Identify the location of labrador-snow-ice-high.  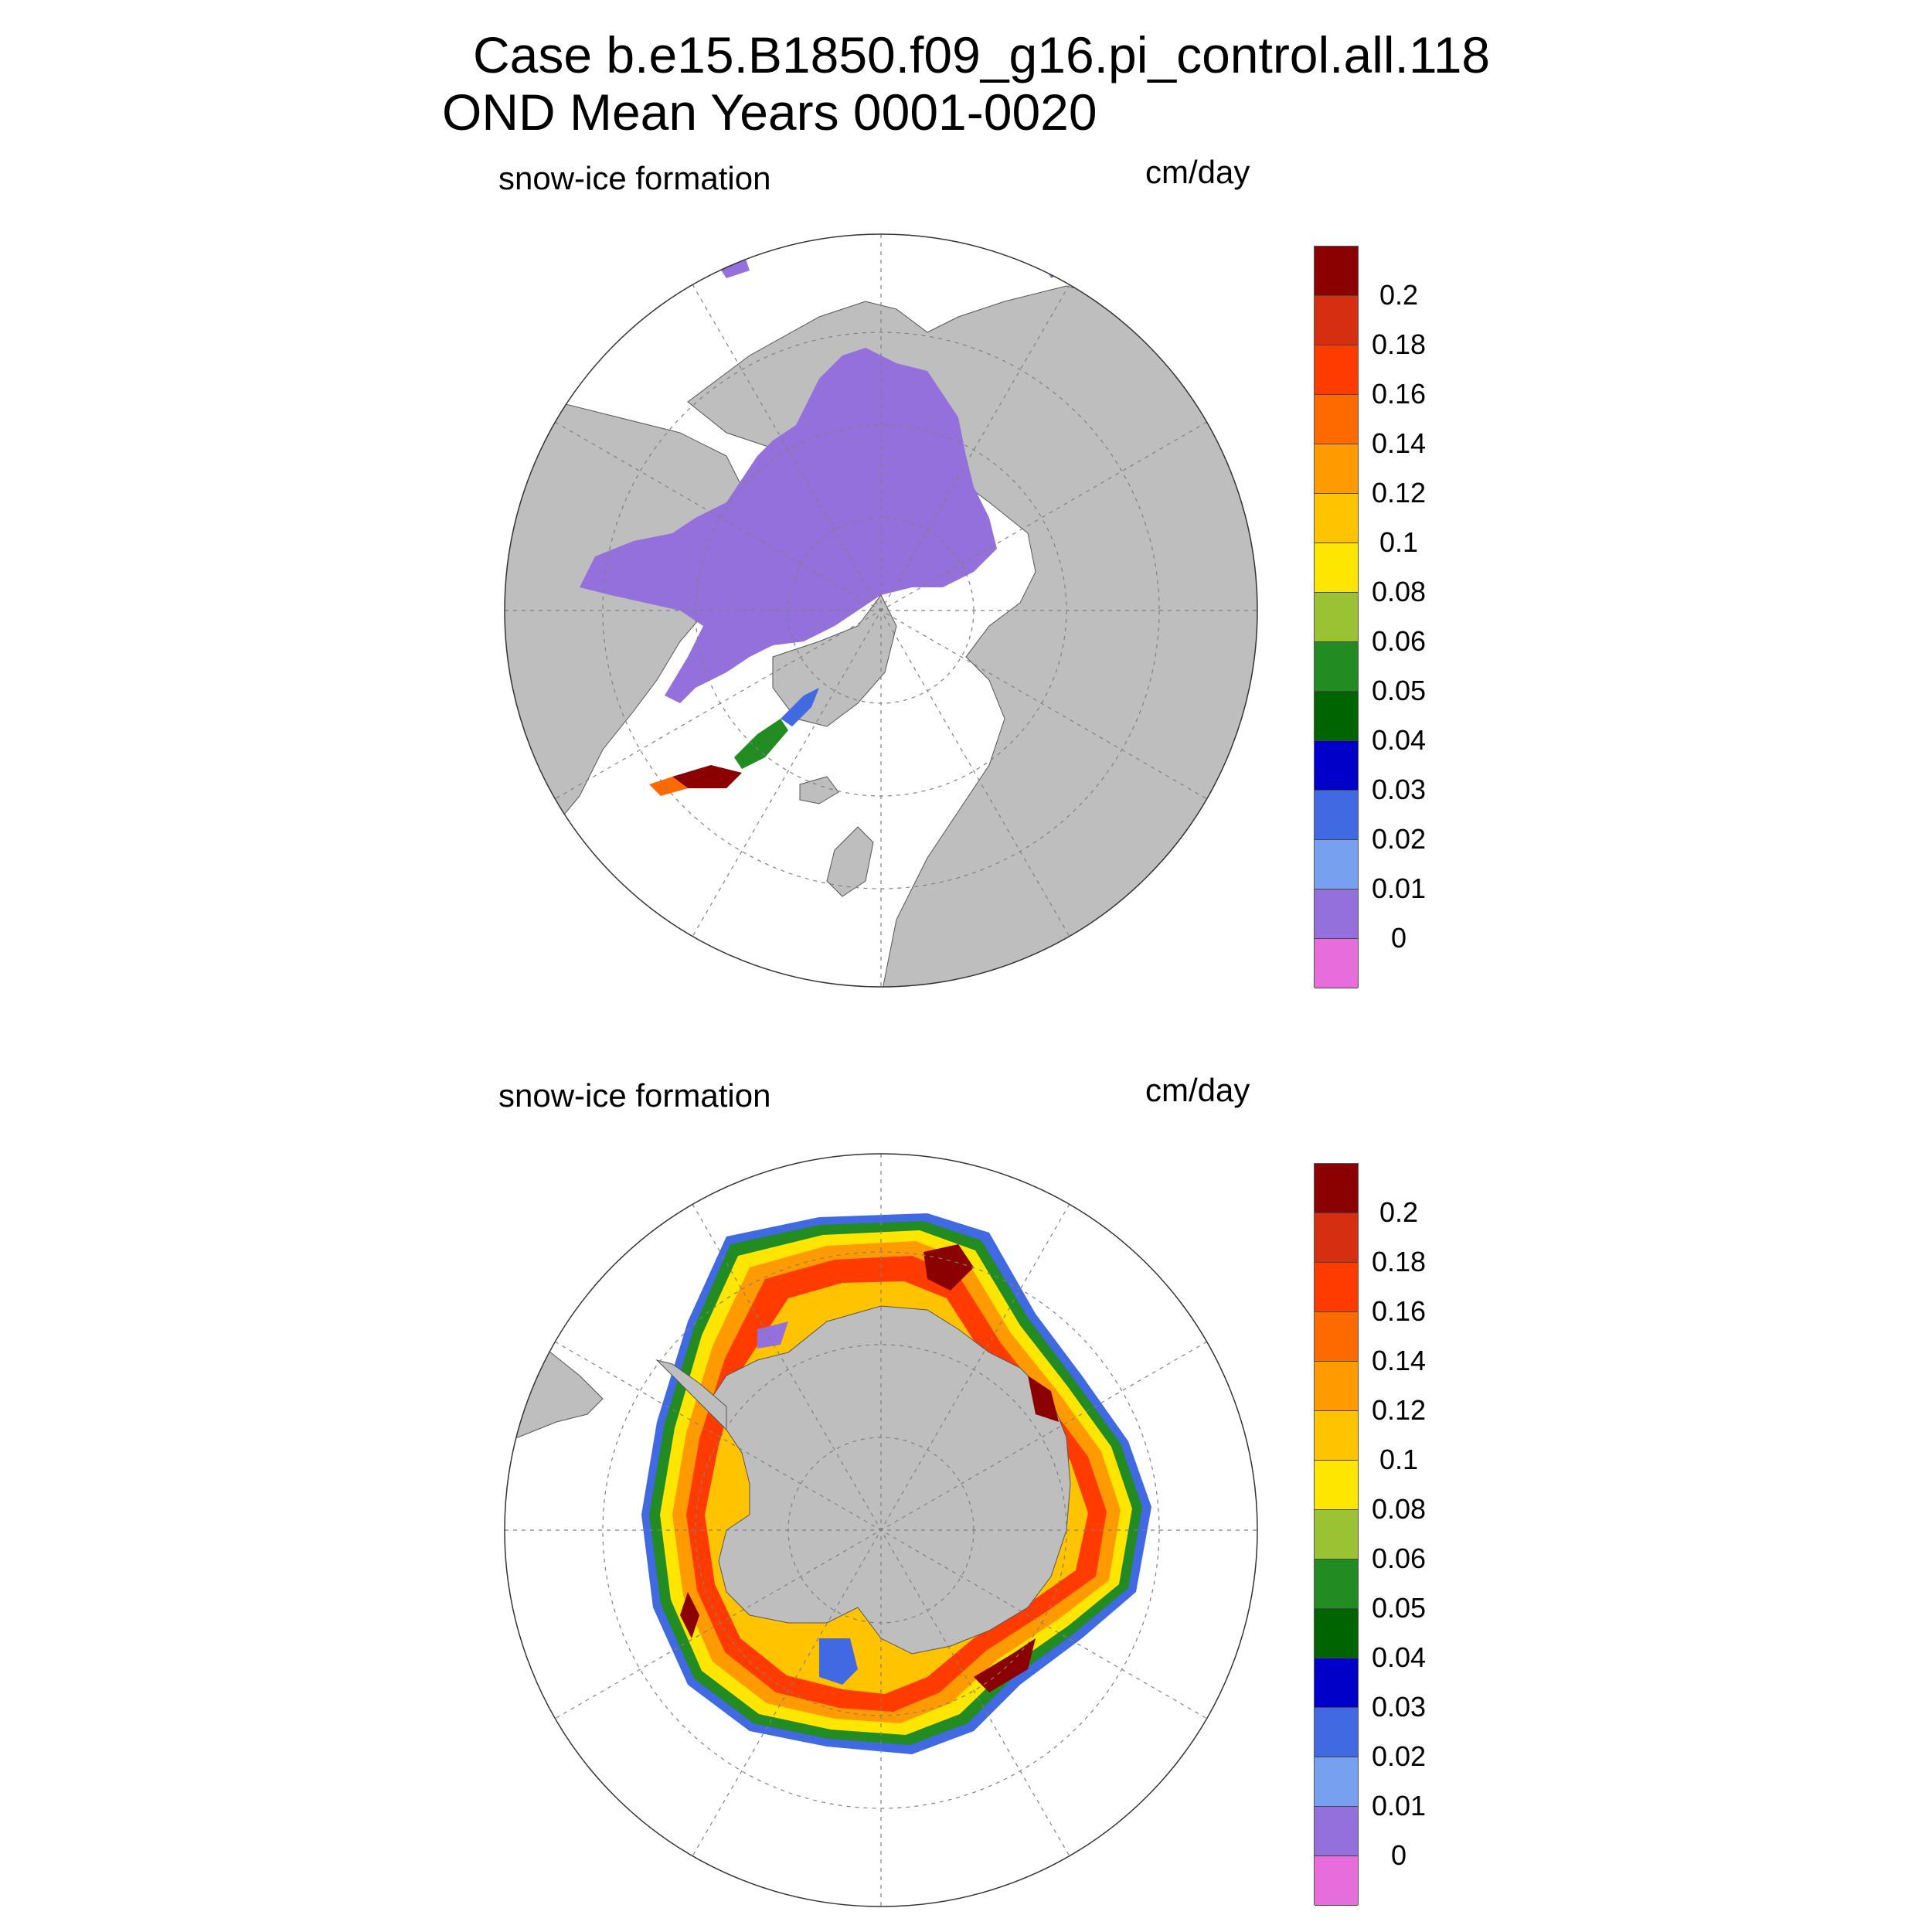
(707, 777).